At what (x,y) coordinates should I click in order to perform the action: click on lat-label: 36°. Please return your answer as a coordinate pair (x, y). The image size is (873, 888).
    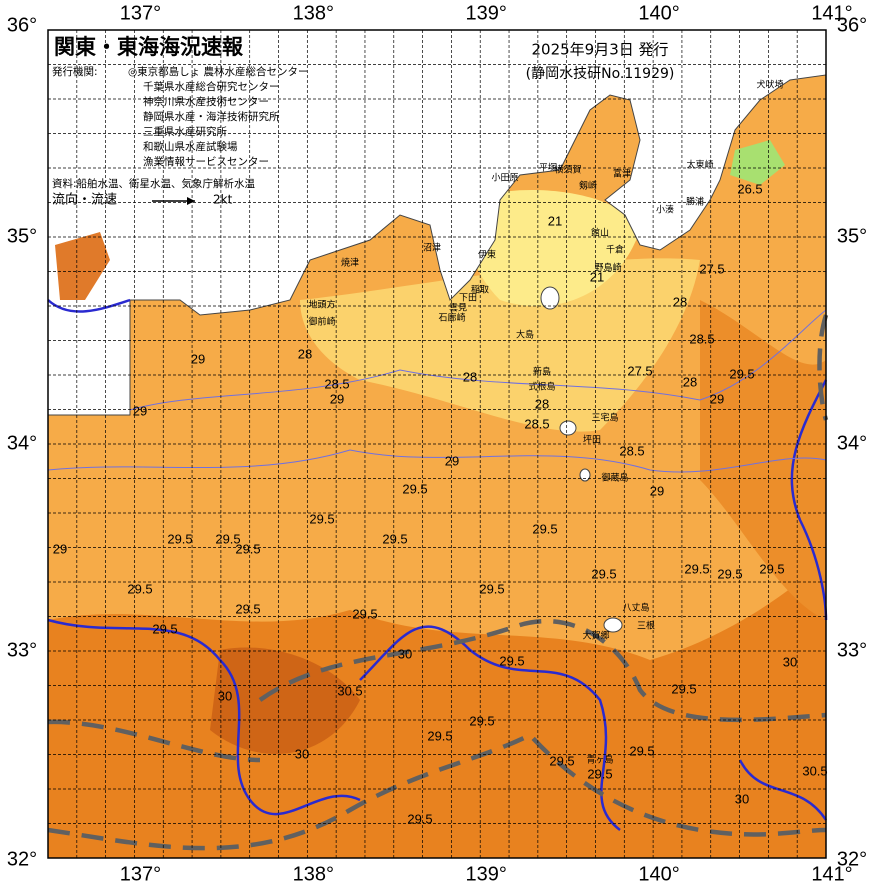
    Looking at the image, I should click on (852, 25).